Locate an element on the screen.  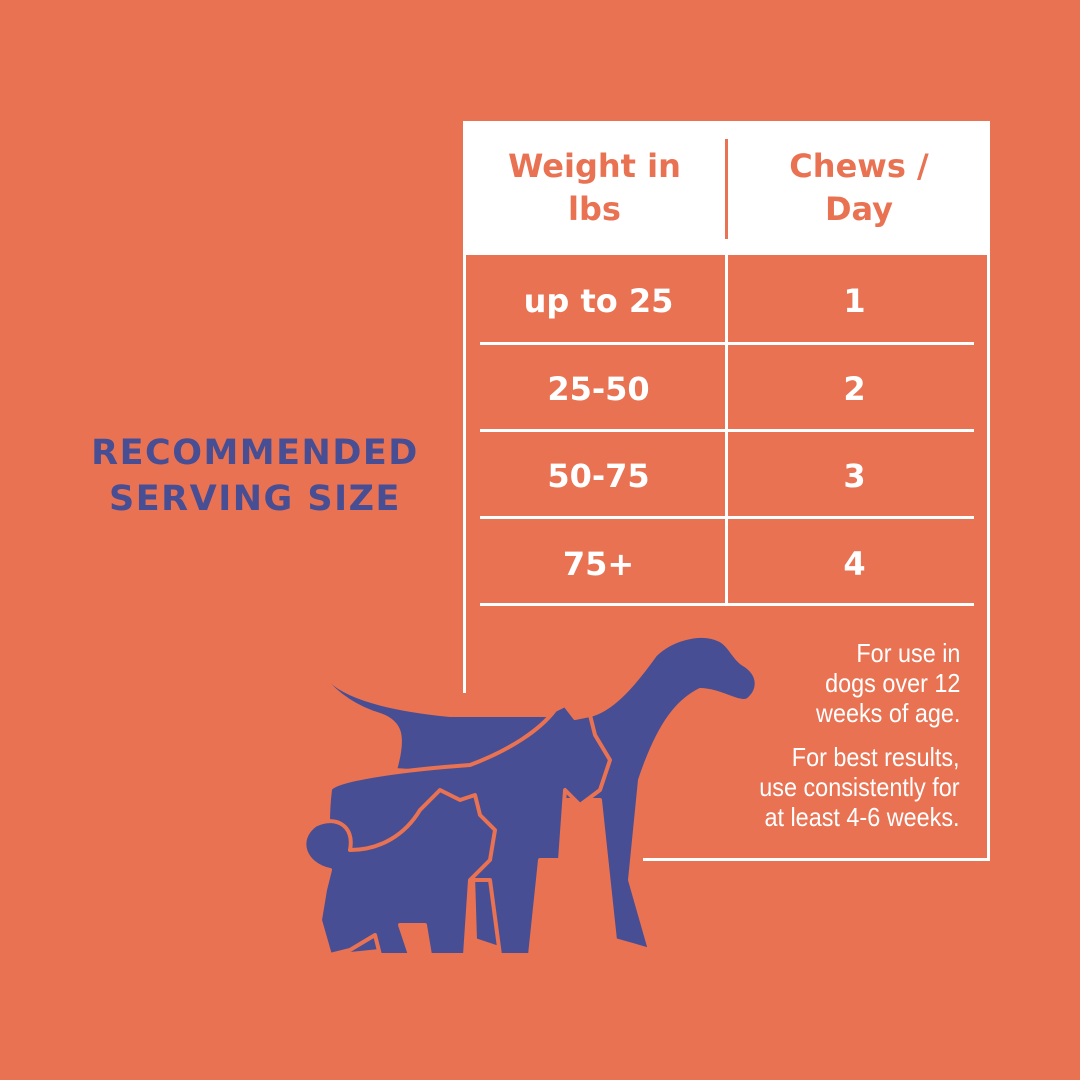
frame-bottom-line is located at coordinates (816, 859).